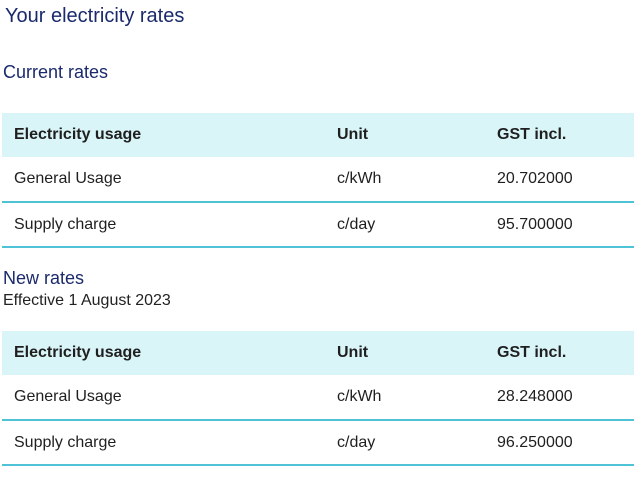 Image resolution: width=634 pixels, height=477 pixels. What do you see at coordinates (535, 178) in the screenshot?
I see `rate-cell: 20.702000` at bounding box center [535, 178].